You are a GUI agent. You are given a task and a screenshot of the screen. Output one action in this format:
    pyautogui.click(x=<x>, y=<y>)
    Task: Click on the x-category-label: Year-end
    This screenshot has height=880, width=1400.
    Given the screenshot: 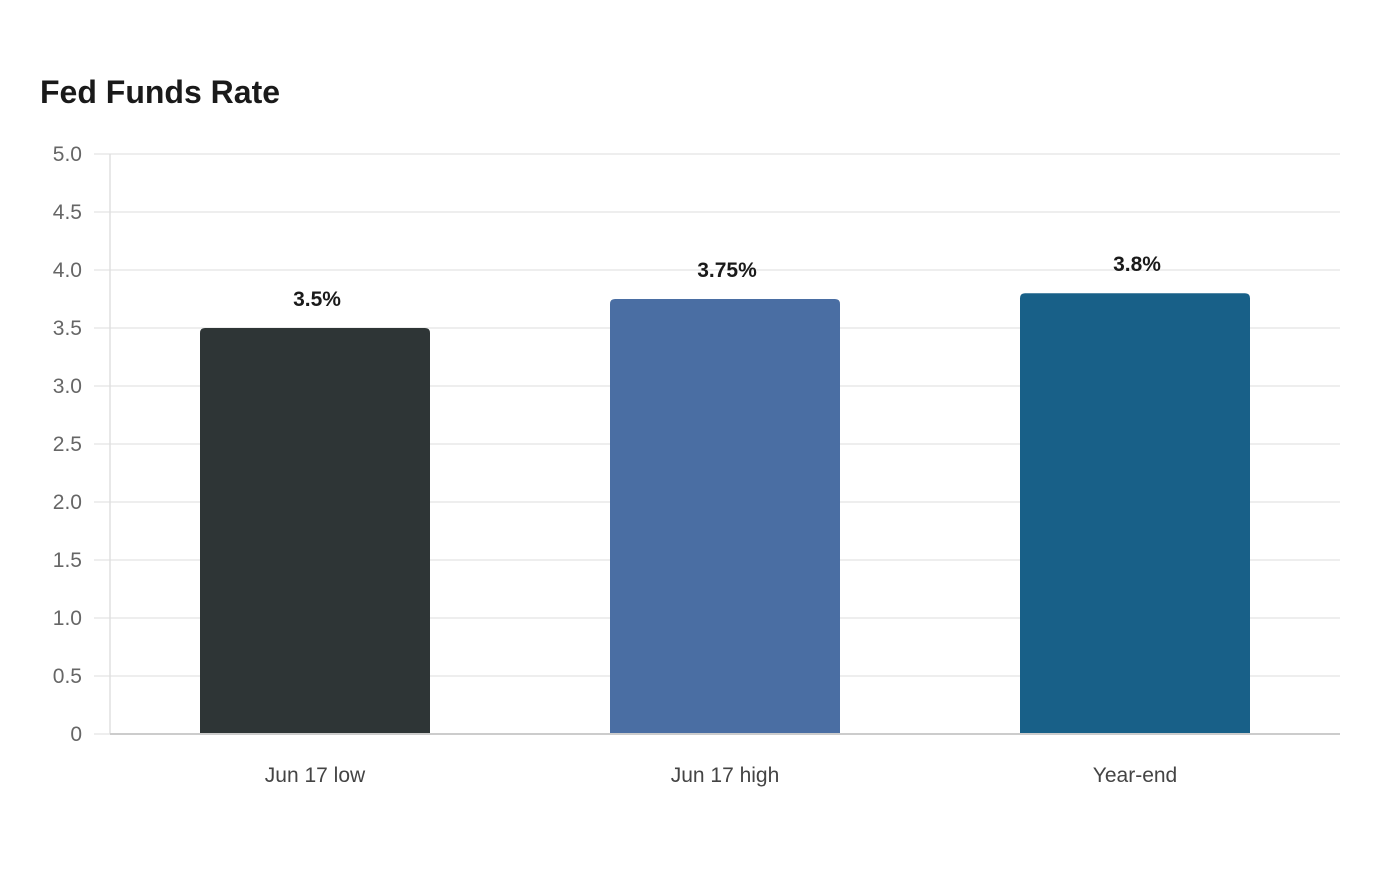 What is the action you would take?
    pyautogui.click(x=1135, y=775)
    